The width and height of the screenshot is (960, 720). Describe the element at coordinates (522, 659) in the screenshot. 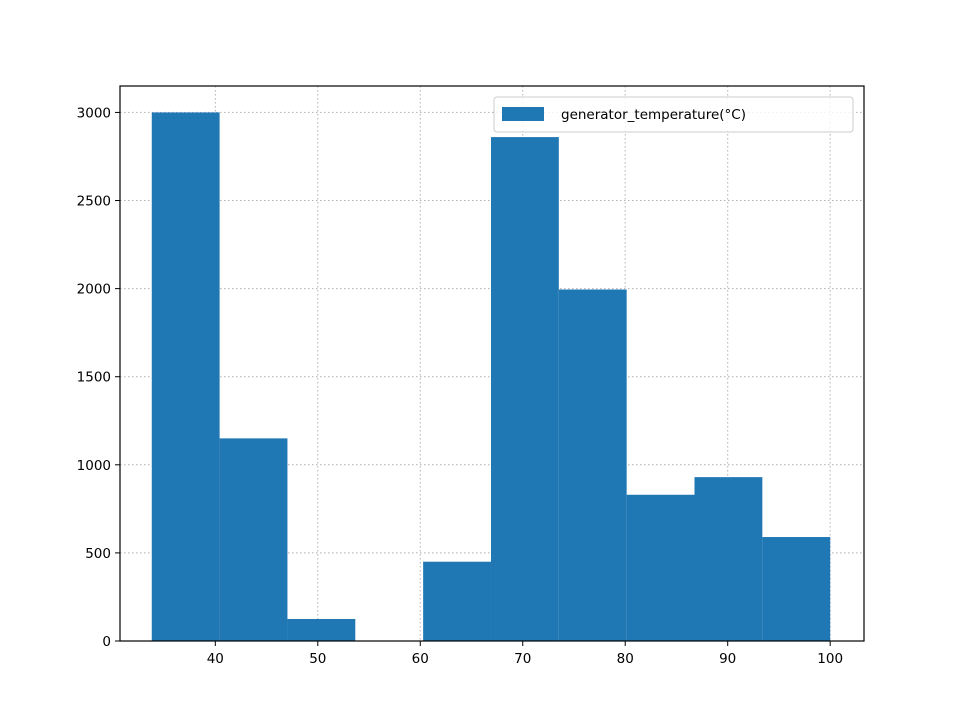

I see `x-tick-label: 70` at that location.